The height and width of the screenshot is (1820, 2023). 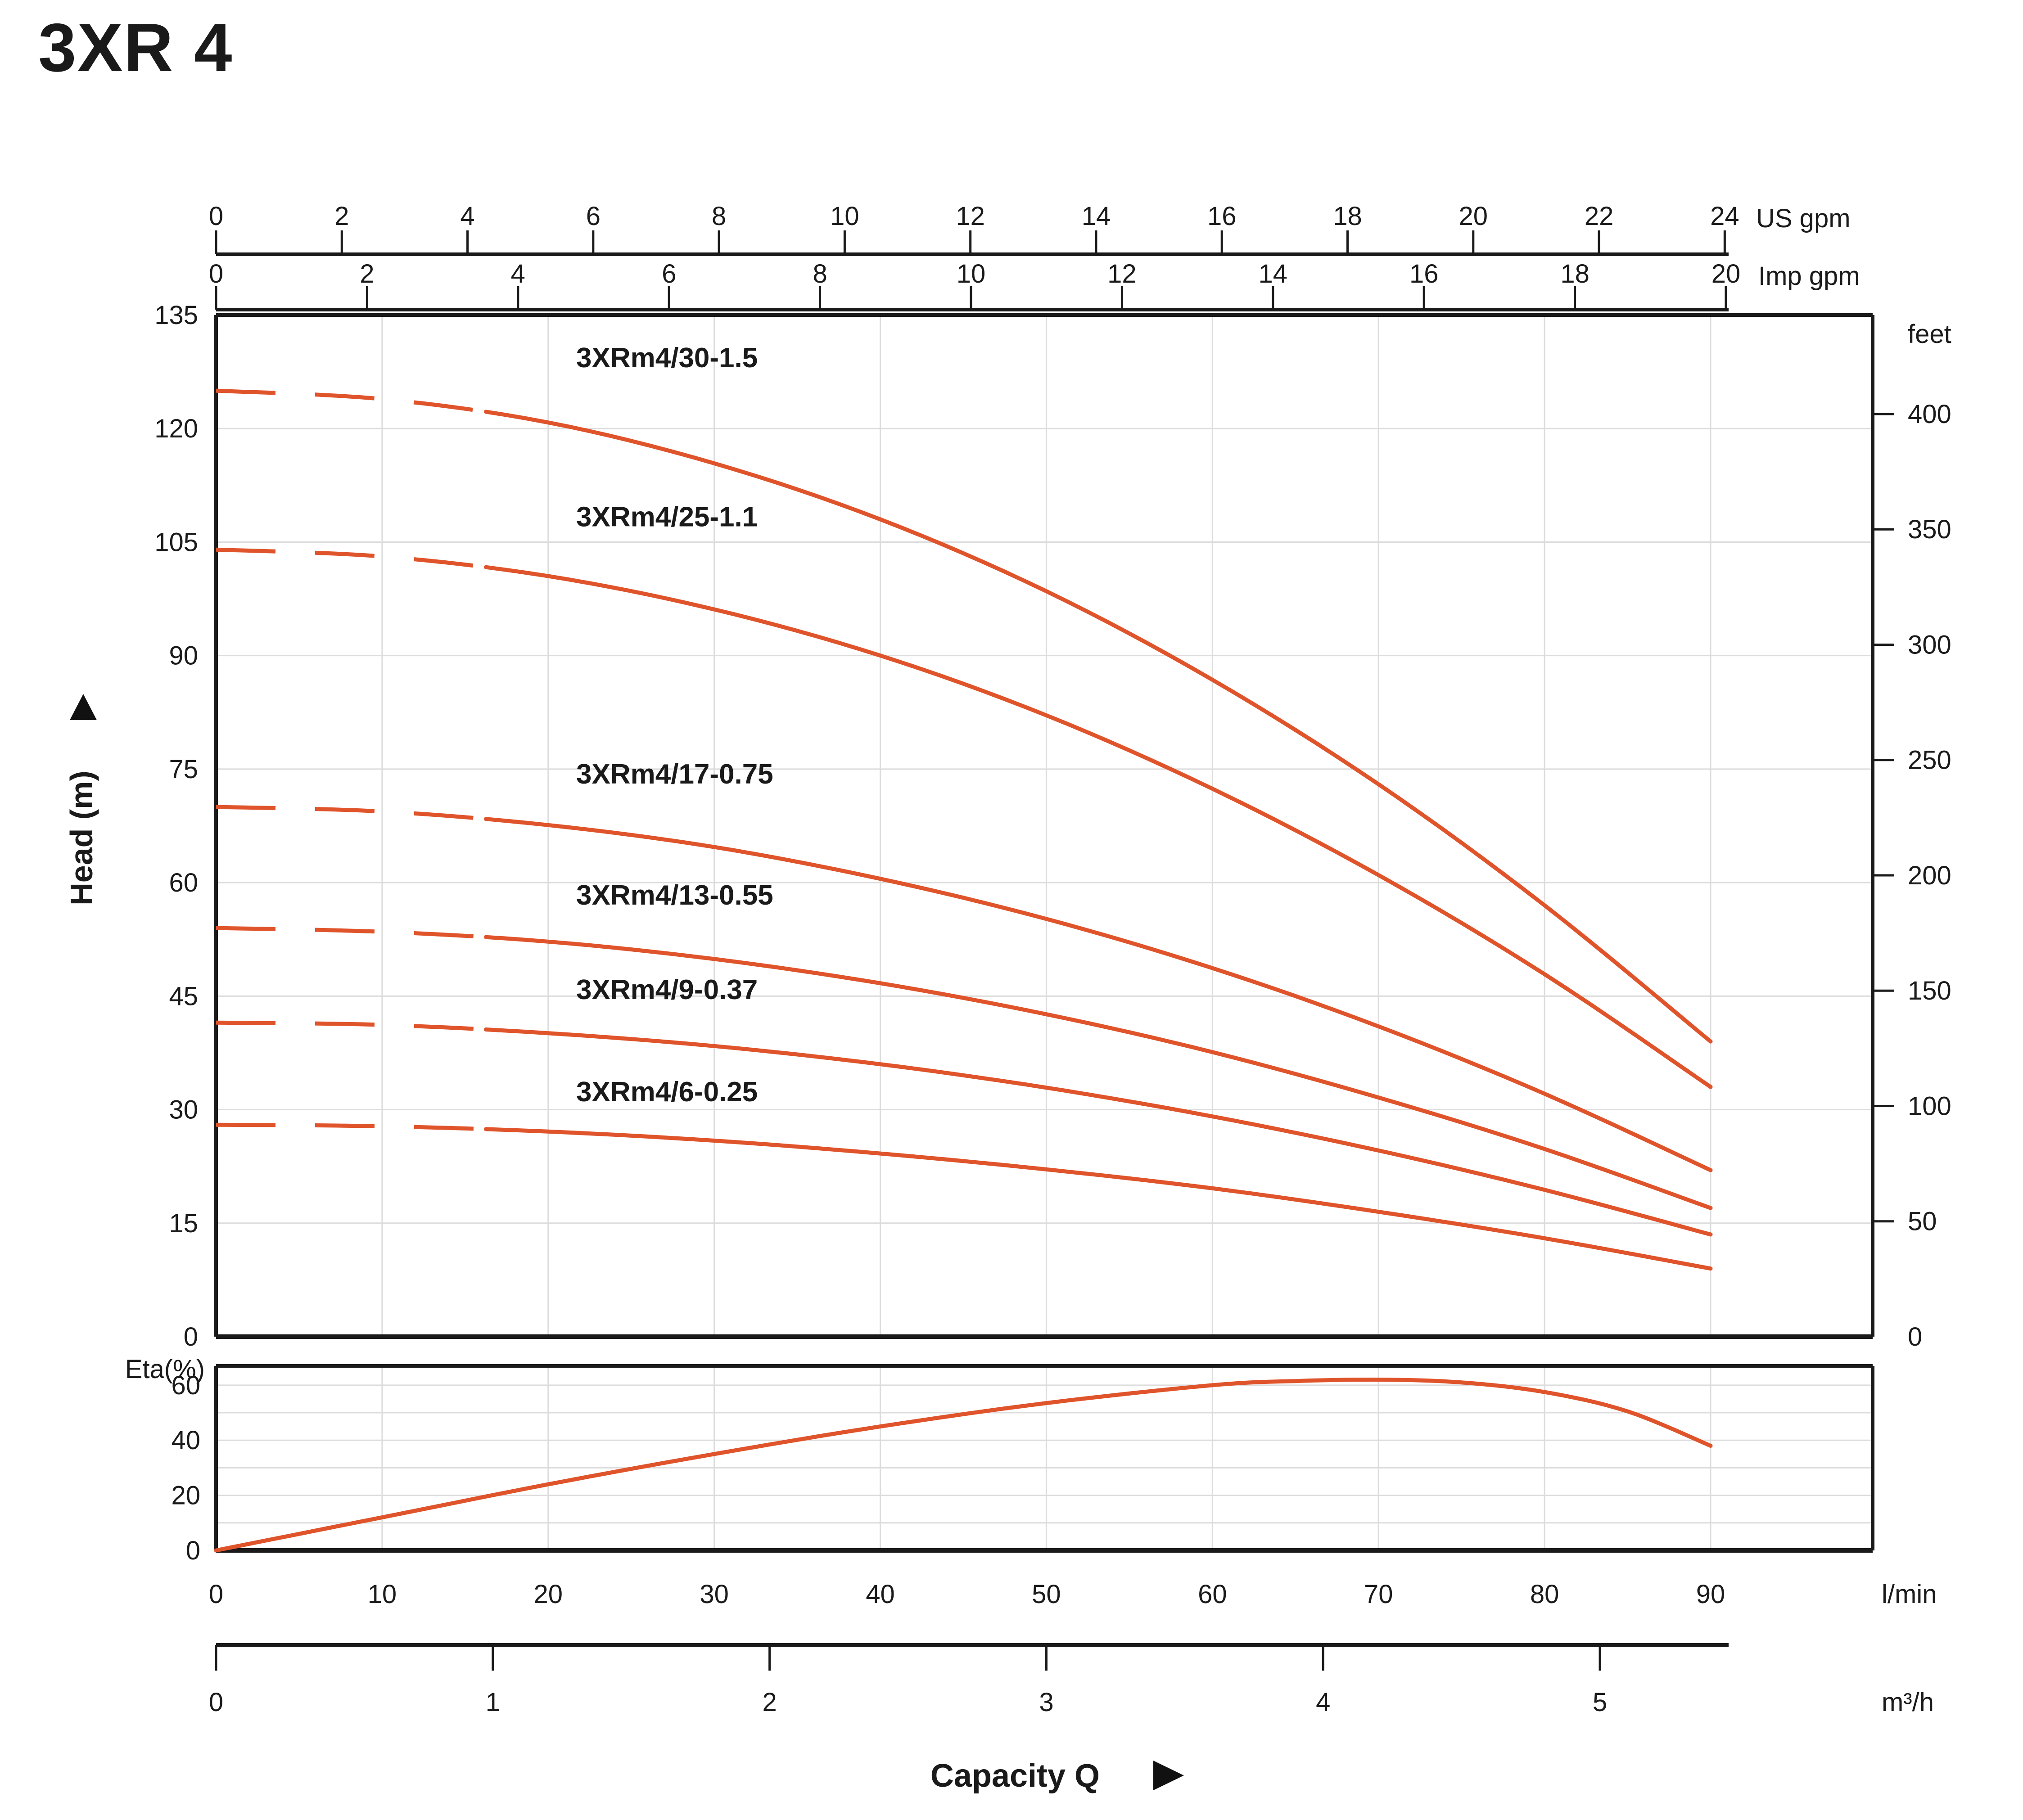 I want to click on us-gpm-tick-label: 20, so click(x=1473, y=216).